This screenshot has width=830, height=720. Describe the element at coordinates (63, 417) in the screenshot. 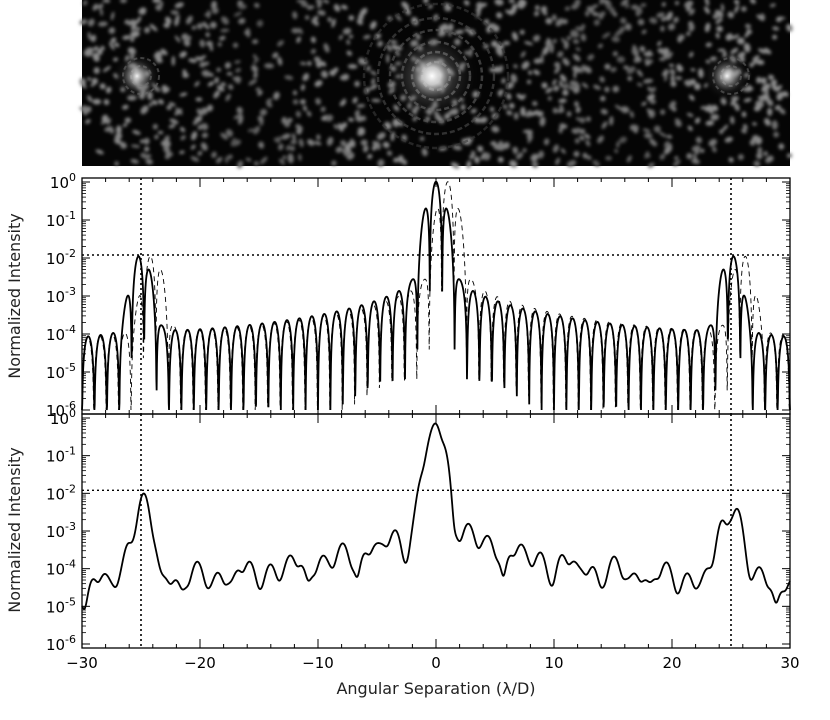

I see `bottom-ytick-label: 10⁰` at that location.